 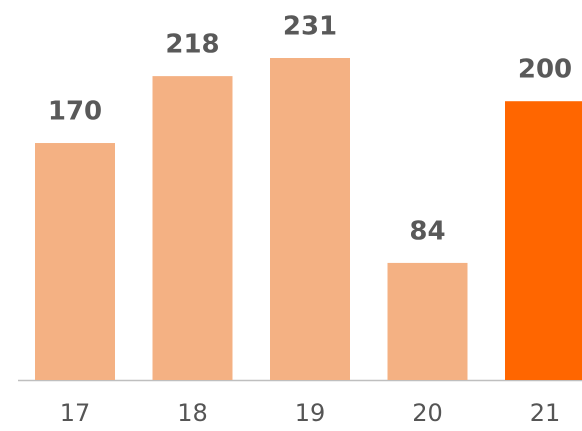 I want to click on x-tick-label: 21, so click(x=545, y=413).